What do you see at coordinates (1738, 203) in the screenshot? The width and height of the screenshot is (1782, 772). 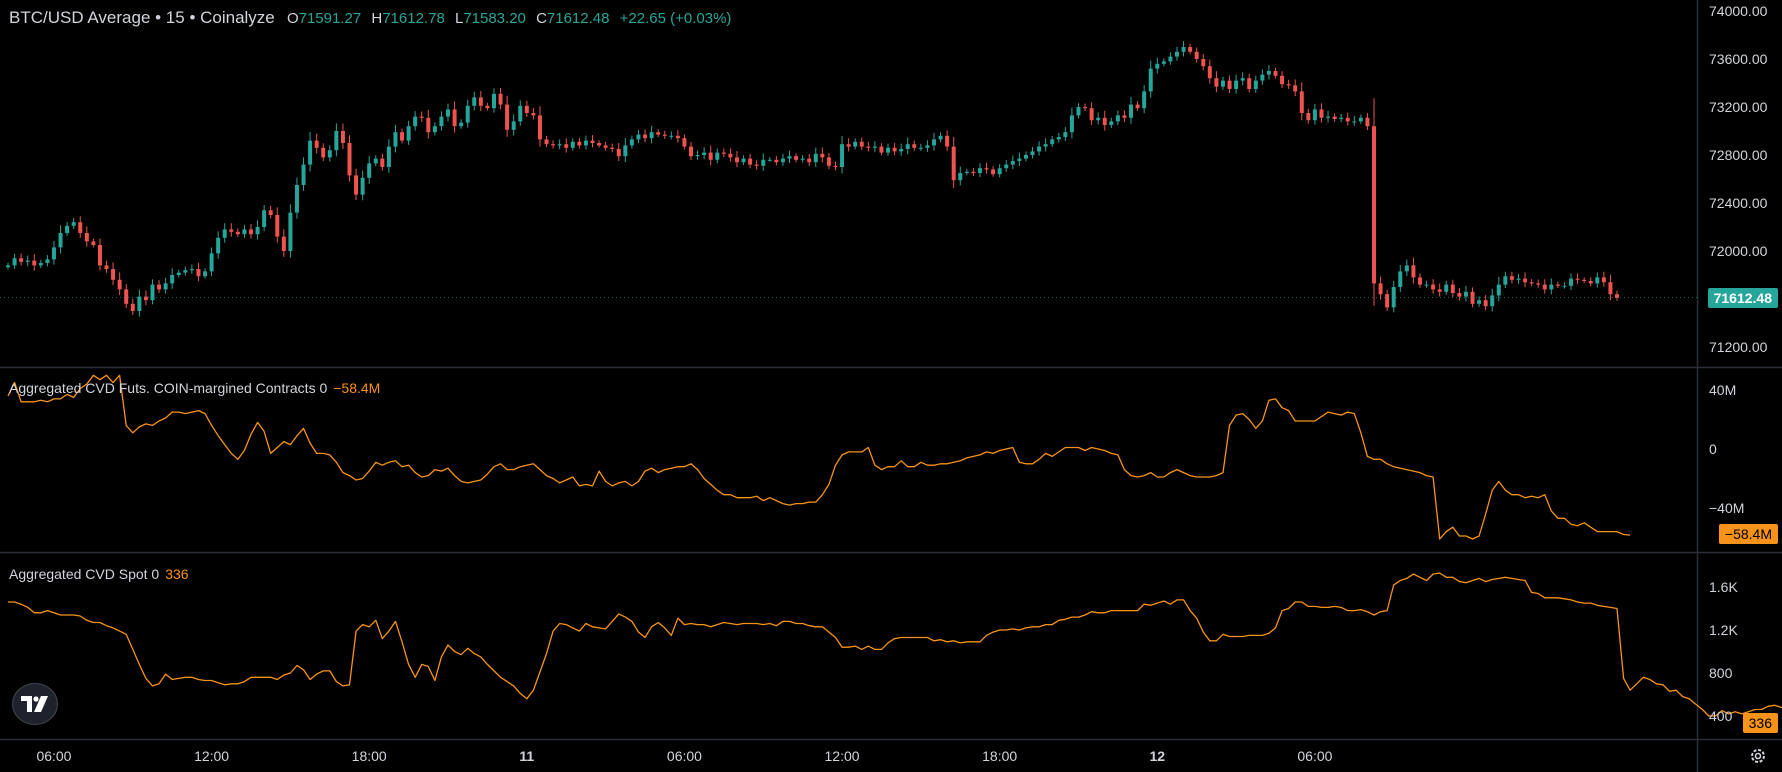 I see `price-axis-tick: 72400.00` at bounding box center [1738, 203].